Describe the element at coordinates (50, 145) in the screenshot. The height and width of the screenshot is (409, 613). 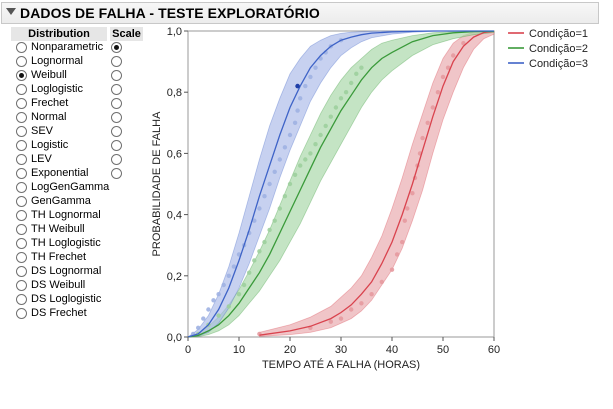
I see `distribution-label: Logistic` at that location.